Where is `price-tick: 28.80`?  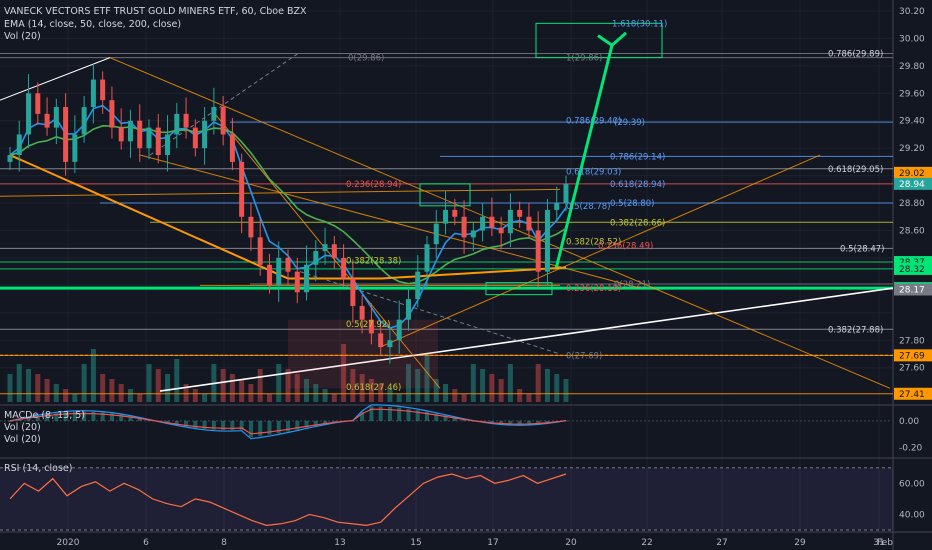 price-tick: 28.80 is located at coordinates (912, 204).